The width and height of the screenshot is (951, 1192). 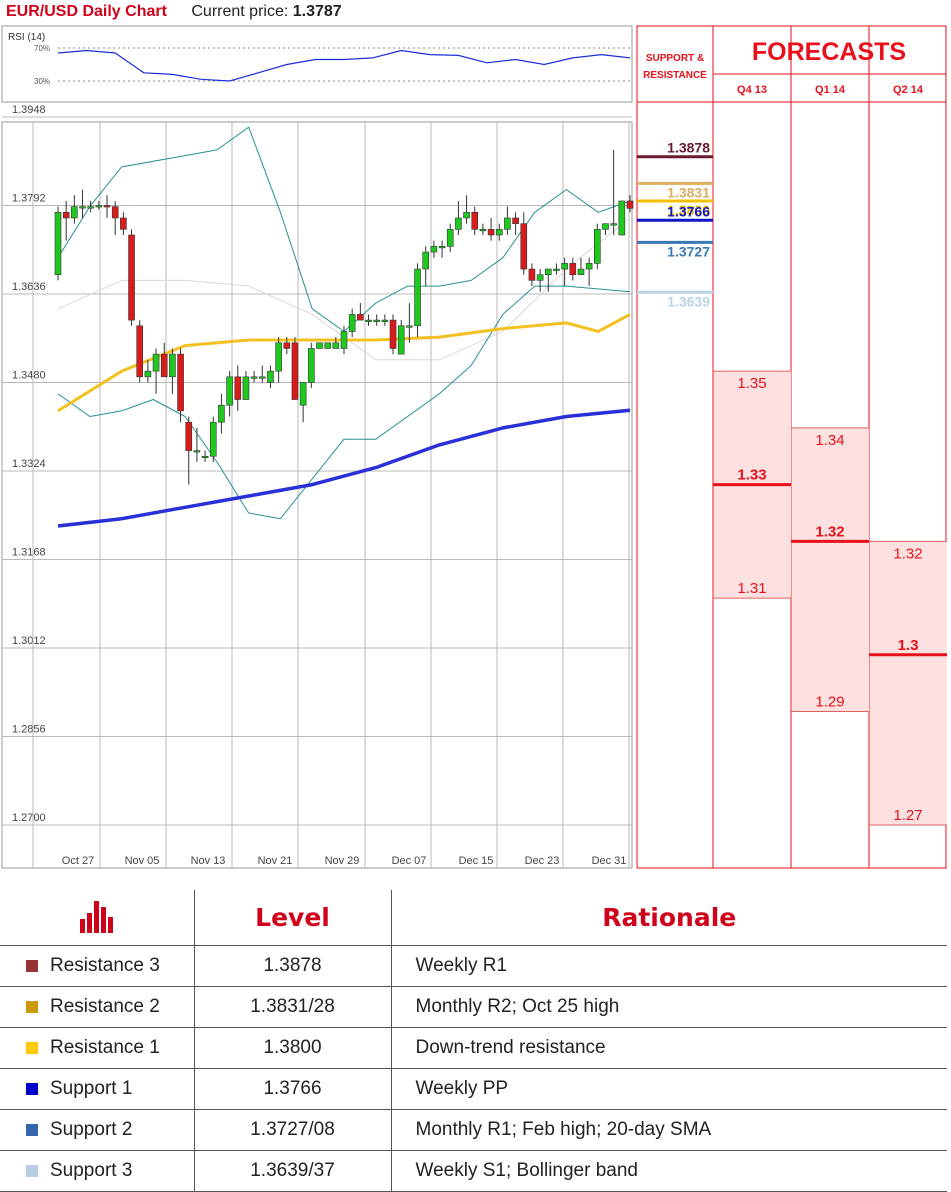 I want to click on current-price: 1.3787, so click(x=317, y=11).